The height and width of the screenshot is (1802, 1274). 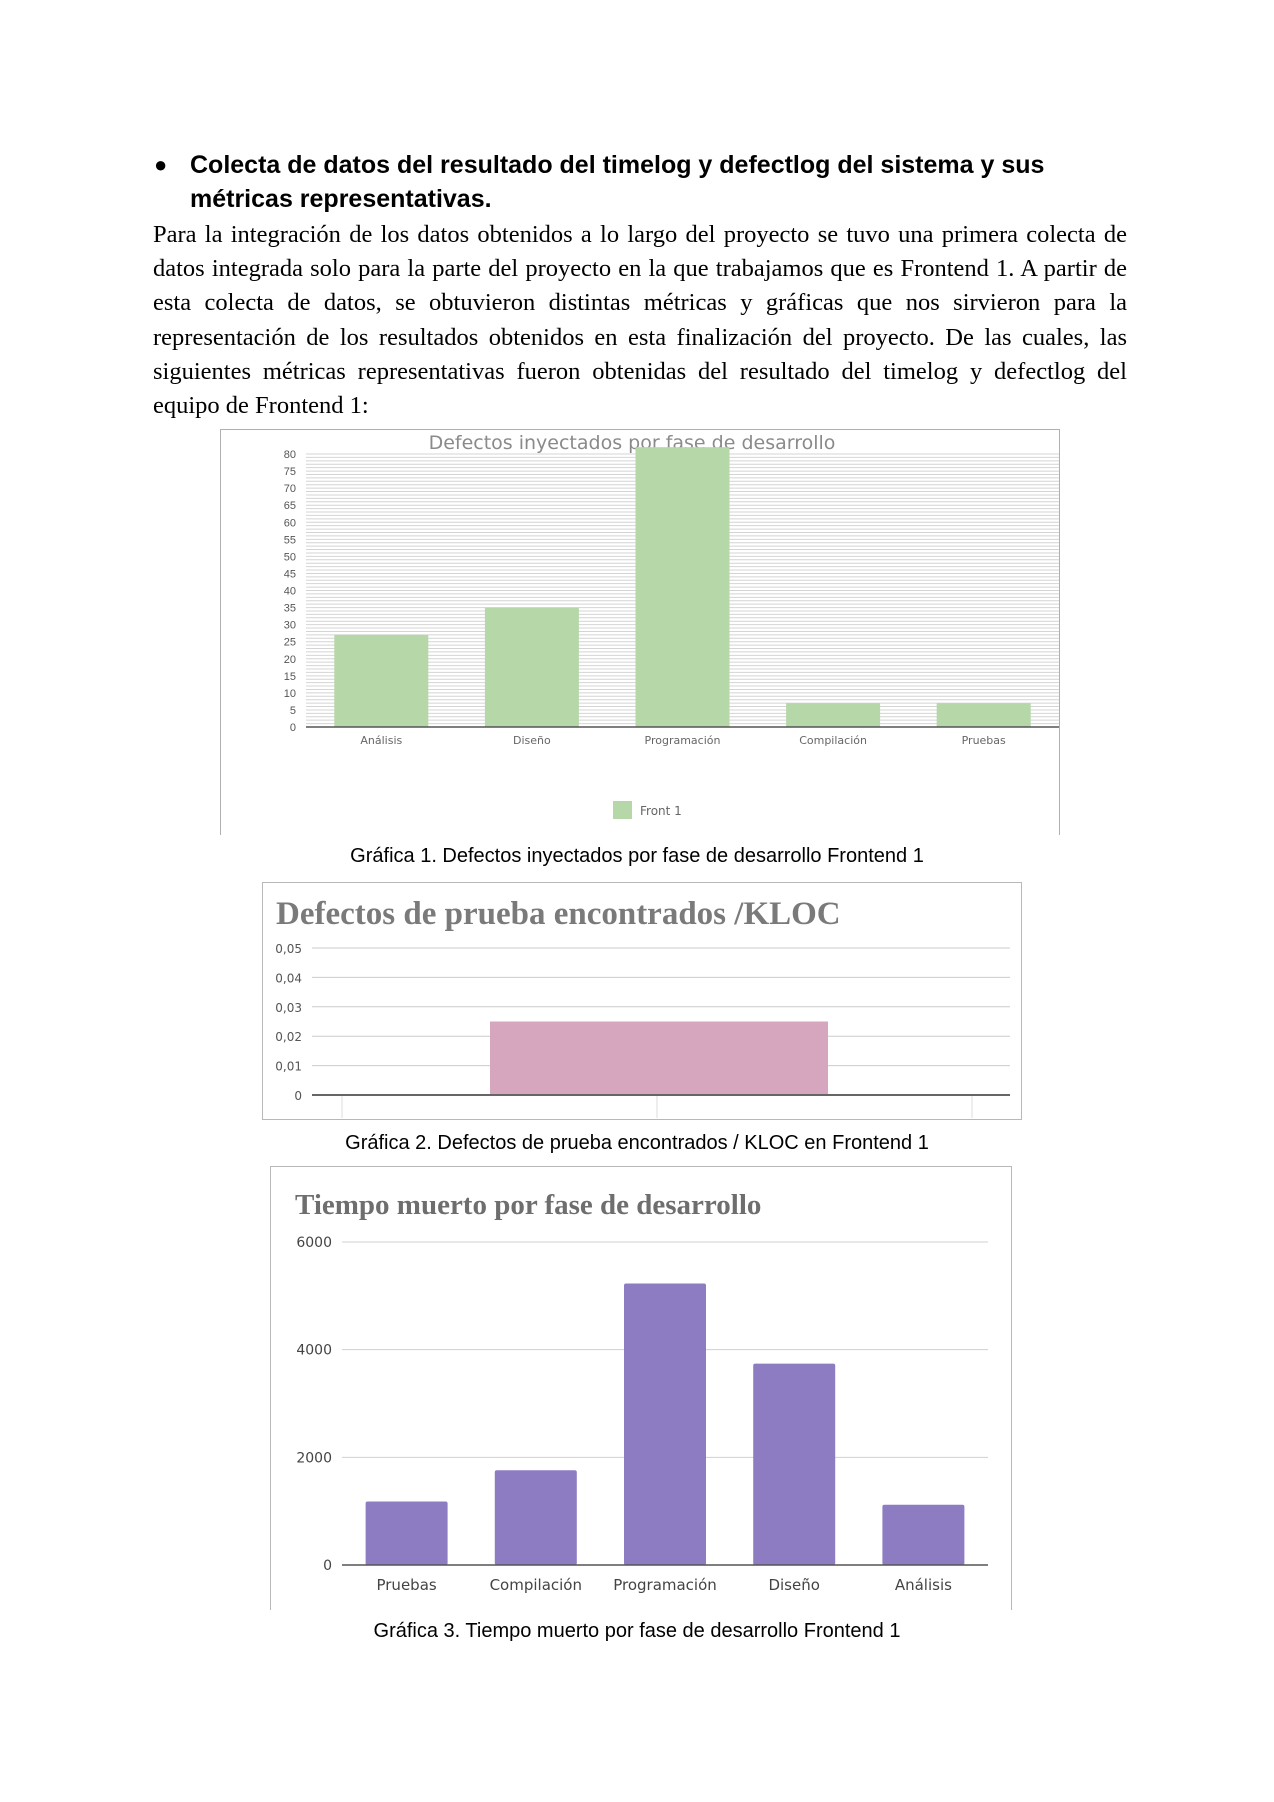 I want to click on y-tick-label: 0,02, so click(x=288, y=1037).